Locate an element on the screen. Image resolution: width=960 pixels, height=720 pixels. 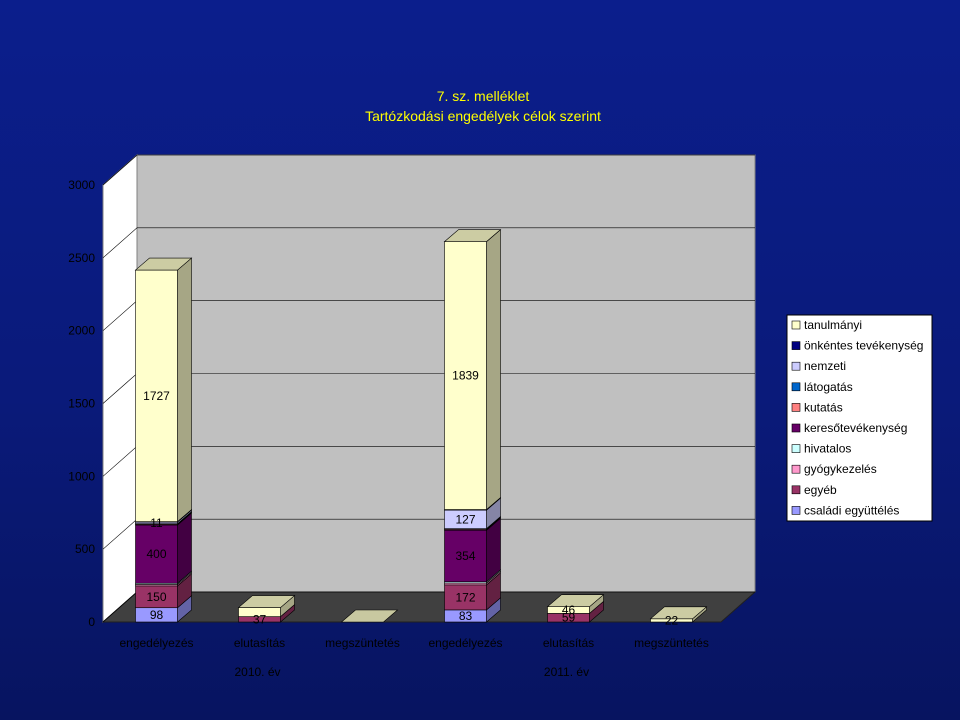
chart-title-line2: Tartózkodási engedélyek célok szerint is located at coordinates (483, 116).